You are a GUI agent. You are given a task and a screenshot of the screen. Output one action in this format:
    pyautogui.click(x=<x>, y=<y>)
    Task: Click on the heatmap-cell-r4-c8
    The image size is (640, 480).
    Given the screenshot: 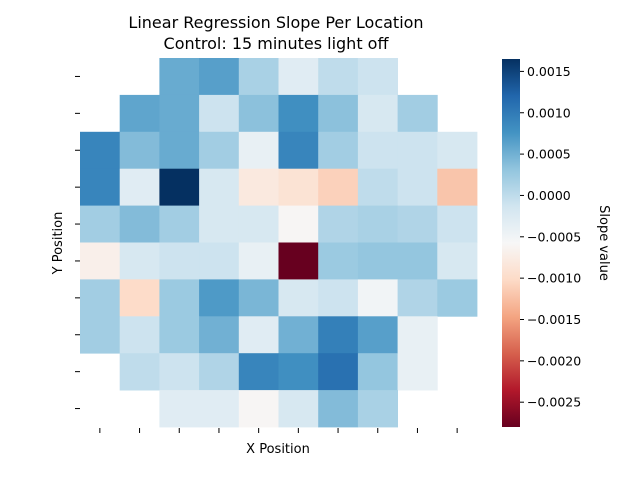 What is the action you would take?
    pyautogui.click(x=417, y=224)
    